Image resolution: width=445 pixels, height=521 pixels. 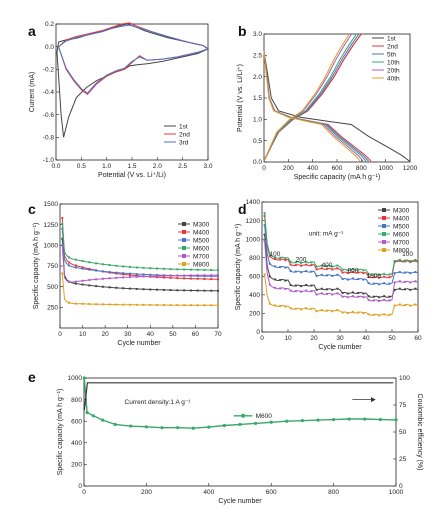 What do you see at coordinates (49, 47) in the screenshot?
I see `y-tick-label: 0.0` at bounding box center [49, 47].